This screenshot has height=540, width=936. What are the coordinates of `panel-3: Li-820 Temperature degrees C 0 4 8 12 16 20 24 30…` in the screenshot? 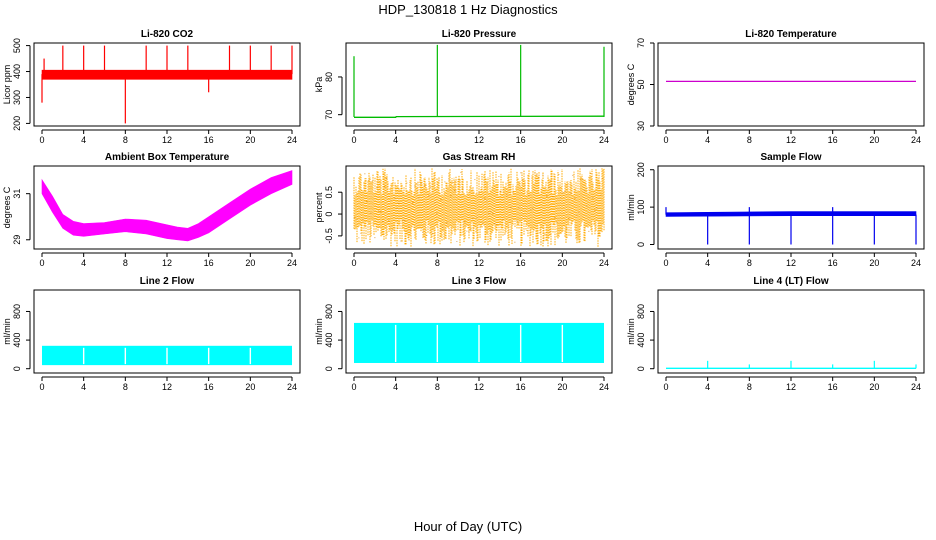 It's located at (775, 87).